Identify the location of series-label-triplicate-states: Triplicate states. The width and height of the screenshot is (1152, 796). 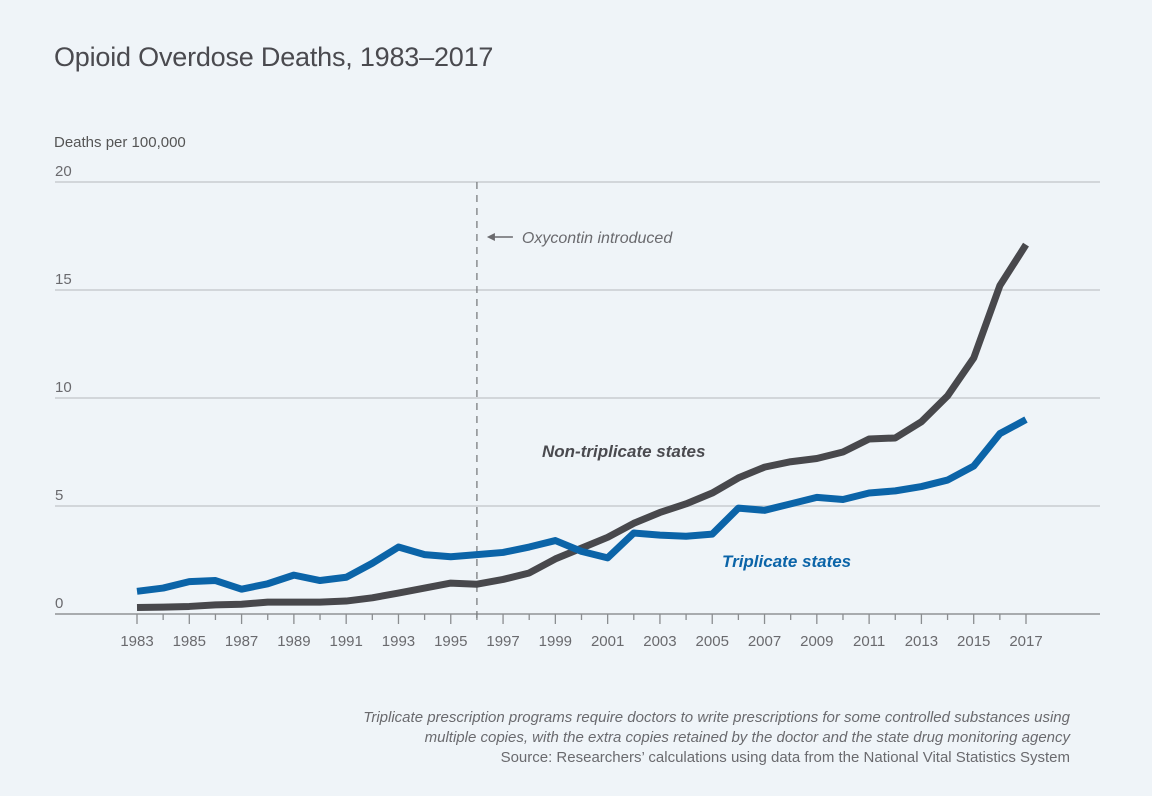
(786, 561).